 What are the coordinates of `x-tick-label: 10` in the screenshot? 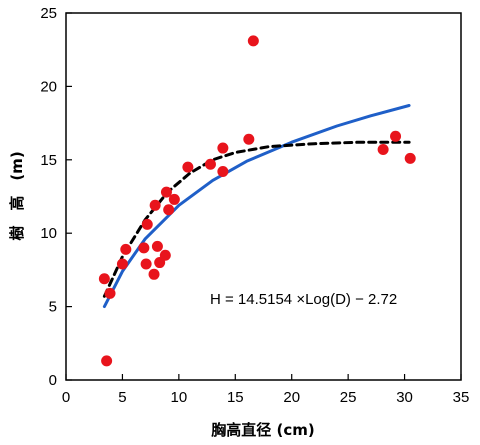 It's located at (179, 397).